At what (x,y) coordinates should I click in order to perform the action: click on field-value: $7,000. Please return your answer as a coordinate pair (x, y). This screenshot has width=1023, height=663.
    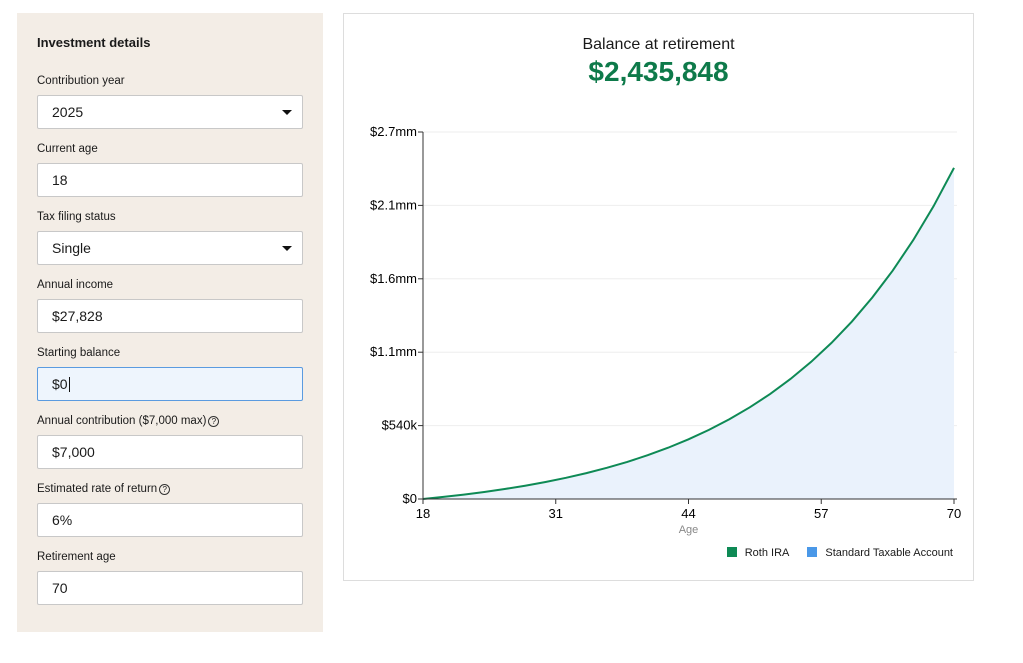
    Looking at the image, I should click on (73, 452).